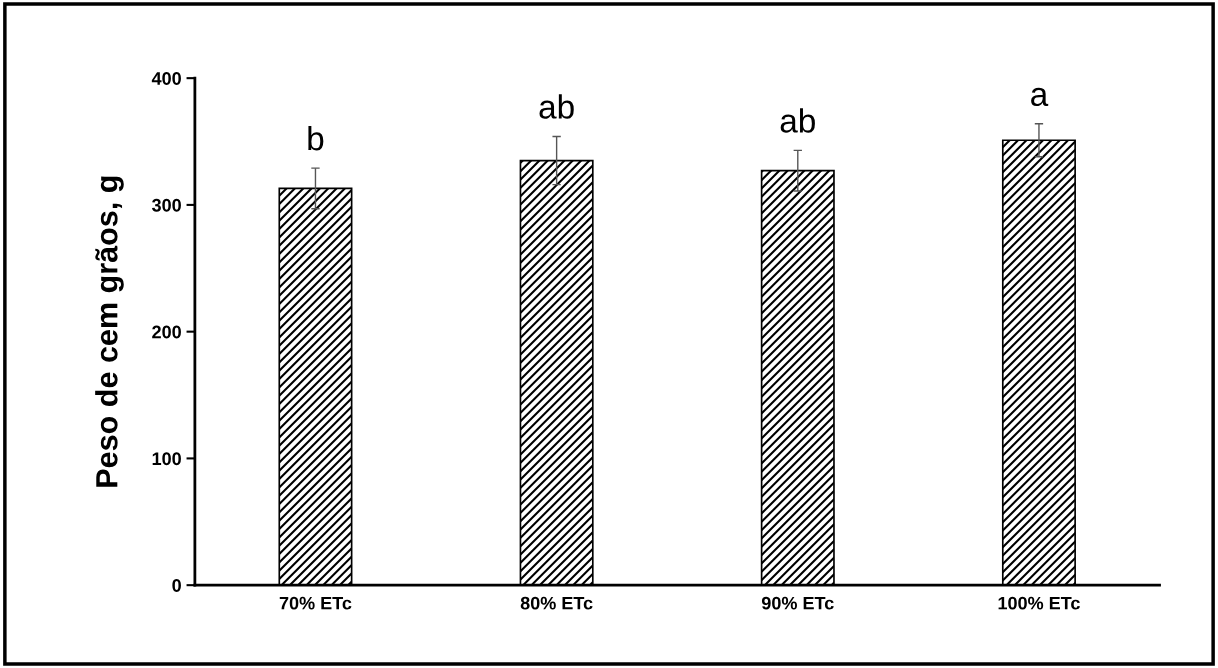 The image size is (1218, 668). I want to click on y-tick-label: 400, so click(166, 78).